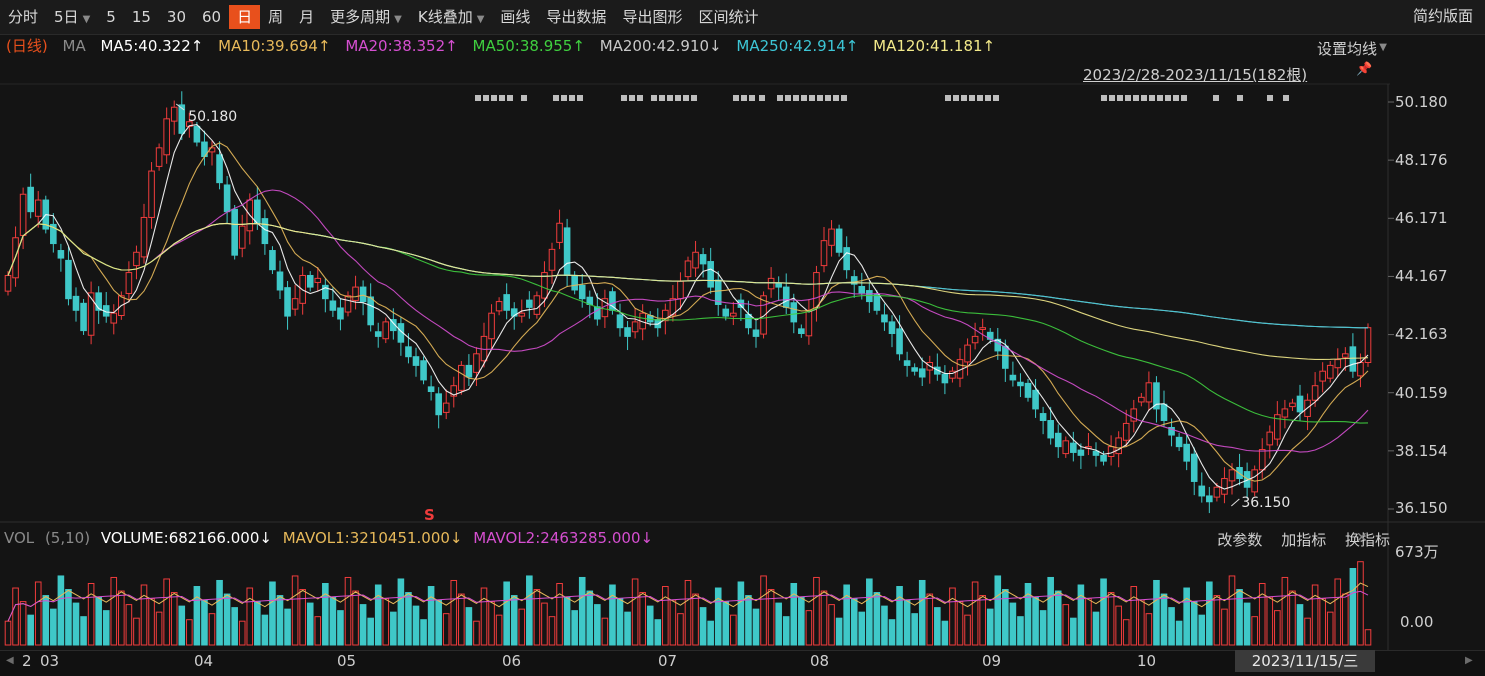 The image size is (1485, 676). Describe the element at coordinates (1195, 75) in the screenshot. I see `date-range-label: 2023/2/28-2023/11/15(182根)` at that location.